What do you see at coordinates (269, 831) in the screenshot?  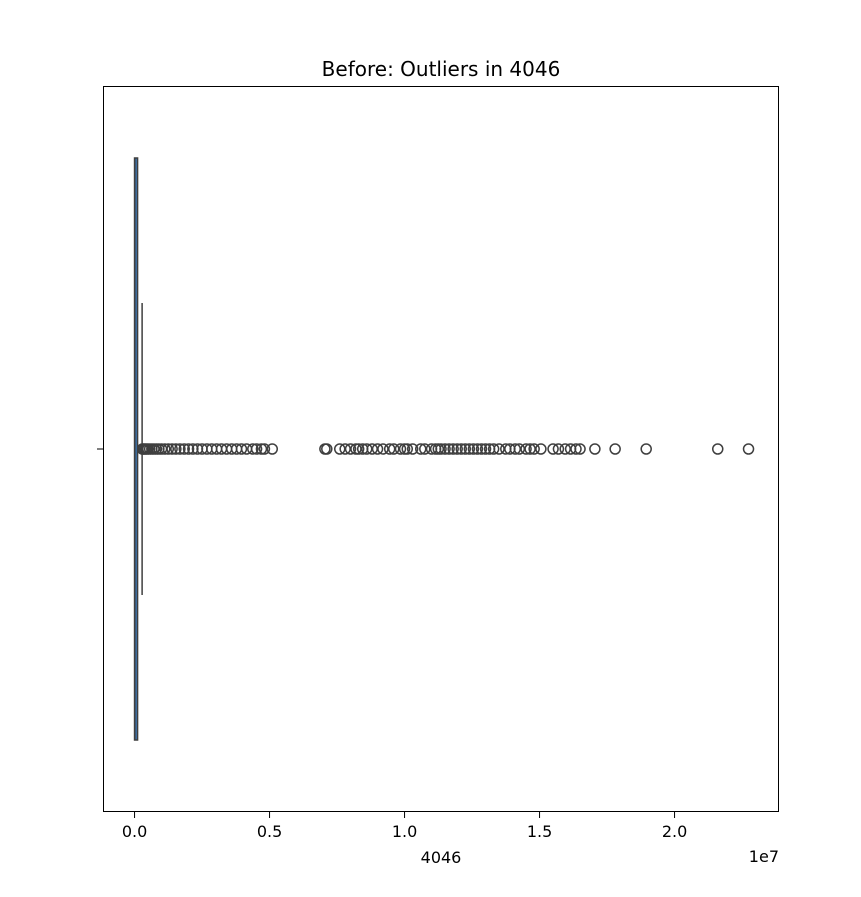 I see `x-tick-label: 0.5` at bounding box center [269, 831].